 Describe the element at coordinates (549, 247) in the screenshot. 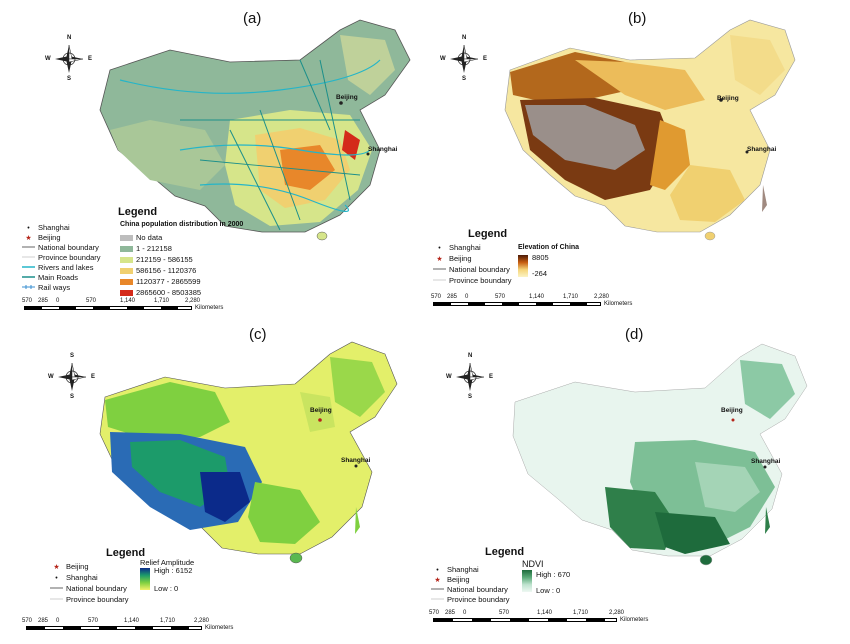

I see `layer-title: Elevation of China` at that location.